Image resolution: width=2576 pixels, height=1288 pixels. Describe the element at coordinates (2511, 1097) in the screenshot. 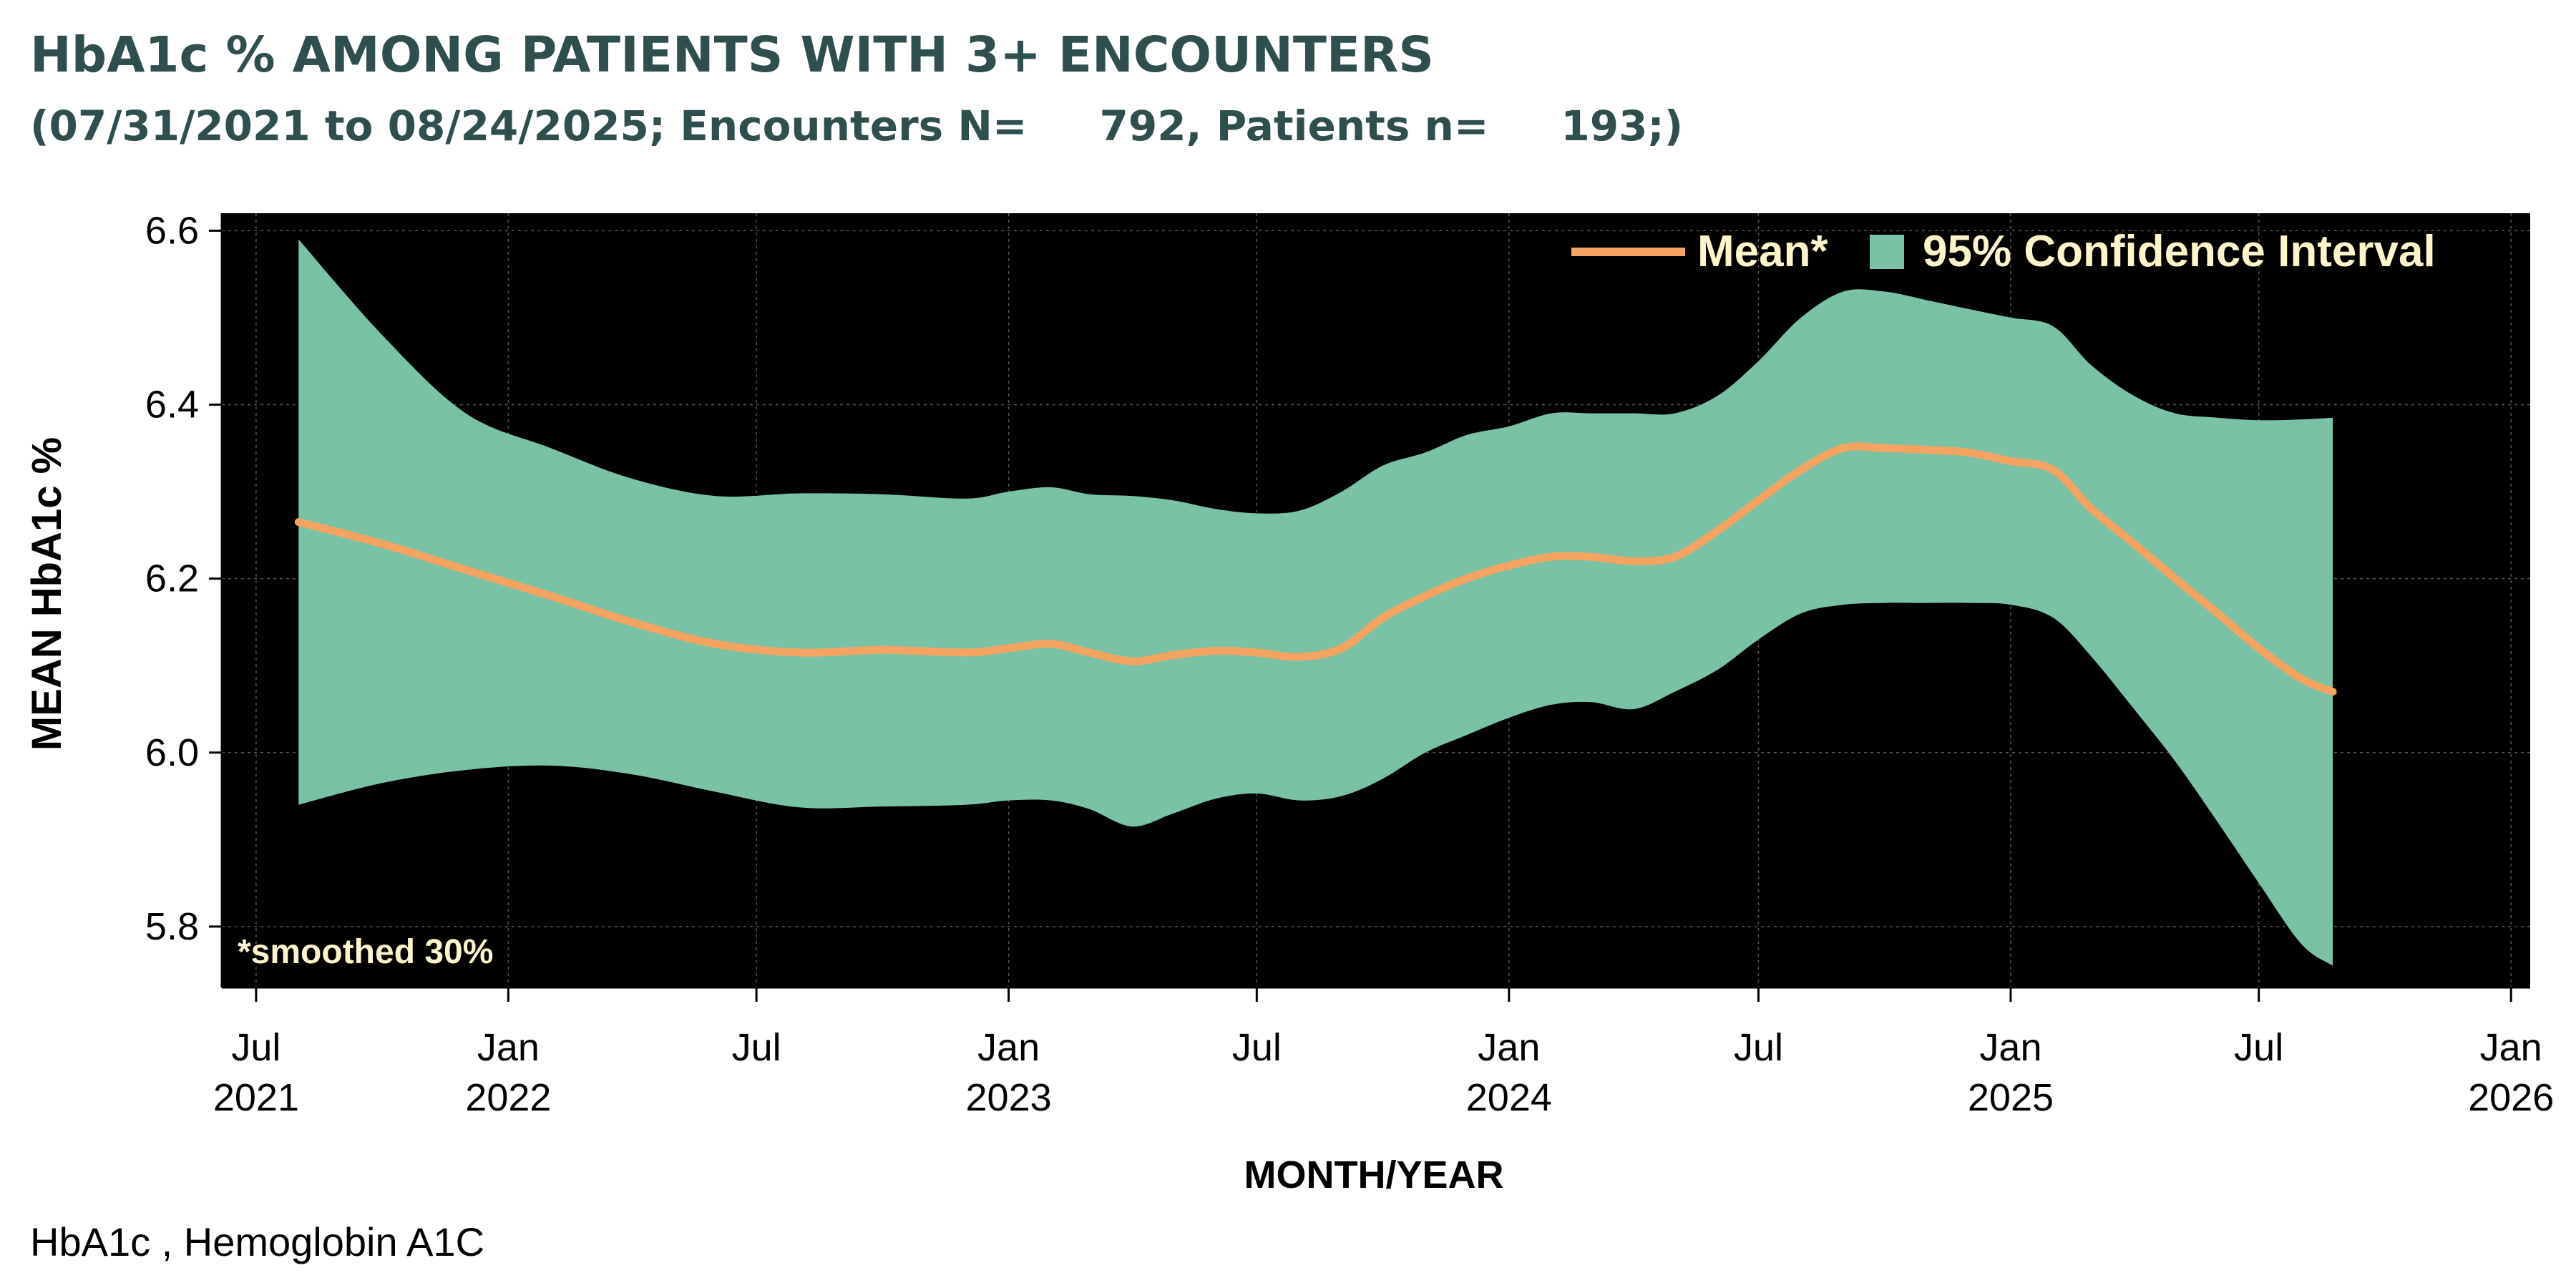

I see `x-tick-year: 2026` at that location.